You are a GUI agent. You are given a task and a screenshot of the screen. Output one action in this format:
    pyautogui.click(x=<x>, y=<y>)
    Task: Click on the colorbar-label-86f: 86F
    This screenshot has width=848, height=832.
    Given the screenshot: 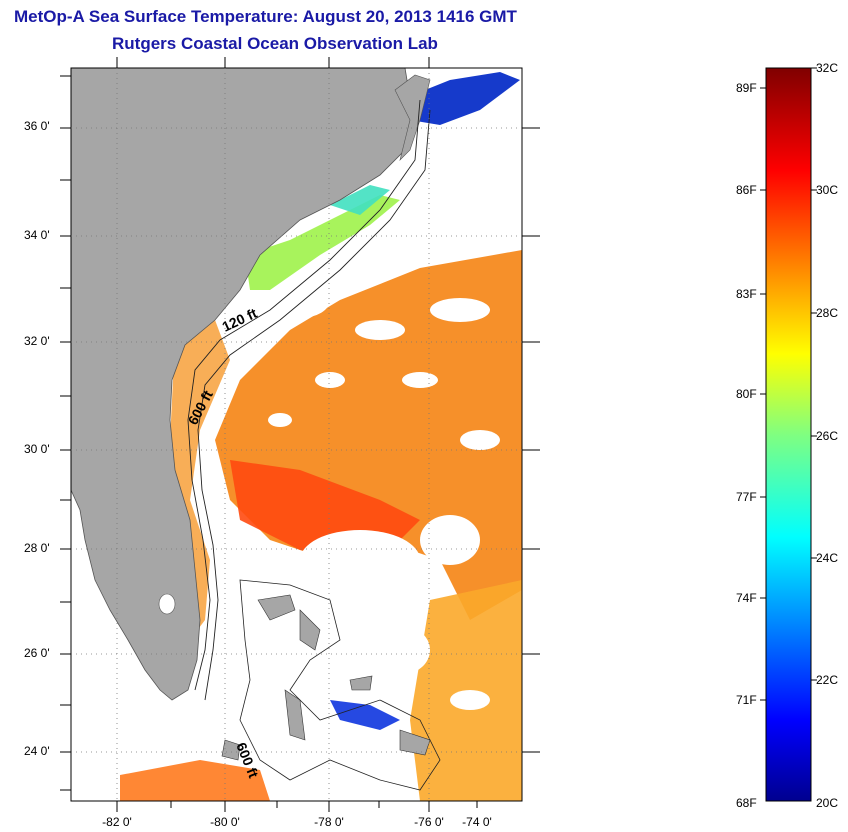 What is the action you would take?
    pyautogui.click(x=746, y=190)
    